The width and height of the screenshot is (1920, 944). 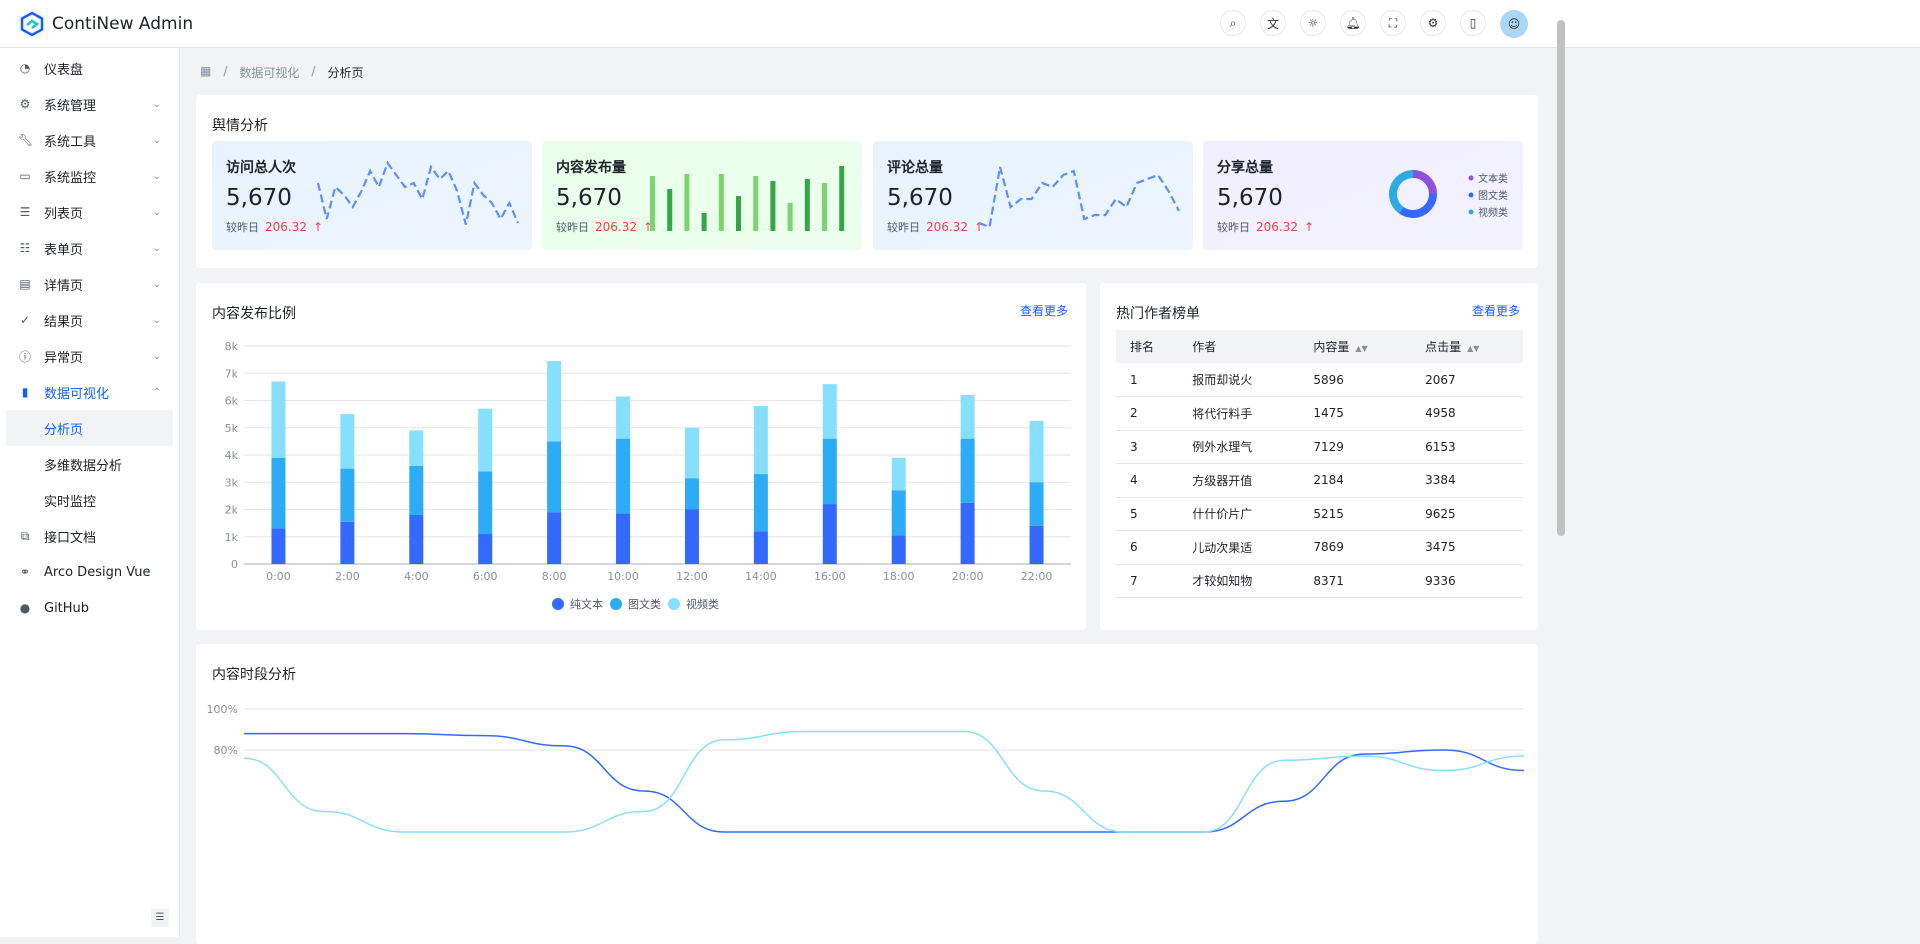 I want to click on translate-icon: 文, so click(x=1273, y=23).